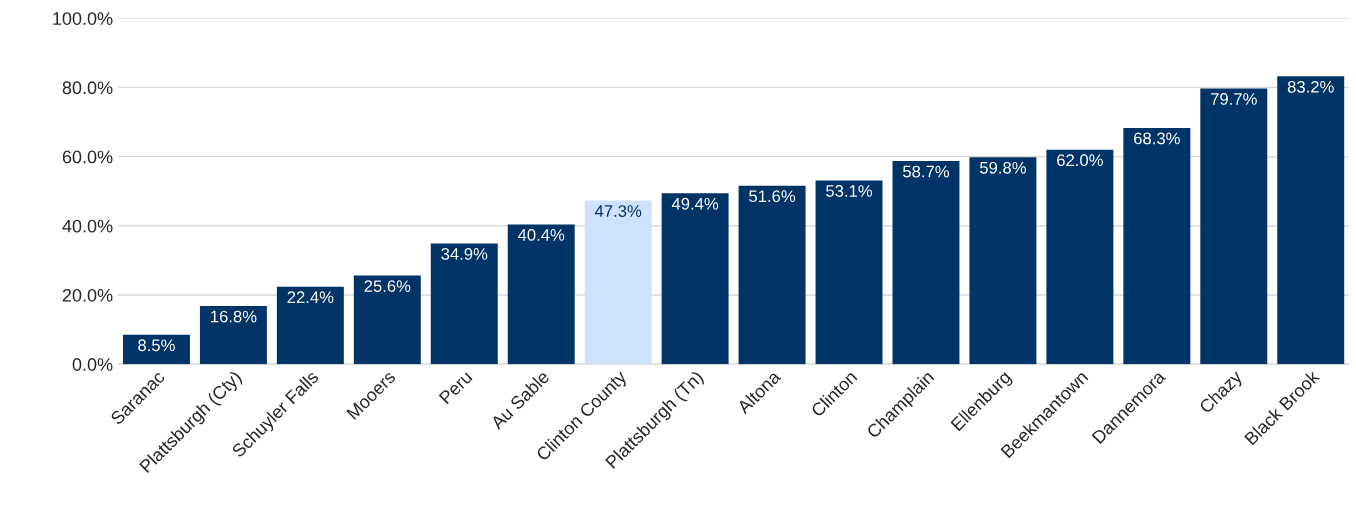 The width and height of the screenshot is (1356, 521). I want to click on y-tick-label: 0.0%, so click(92, 364).